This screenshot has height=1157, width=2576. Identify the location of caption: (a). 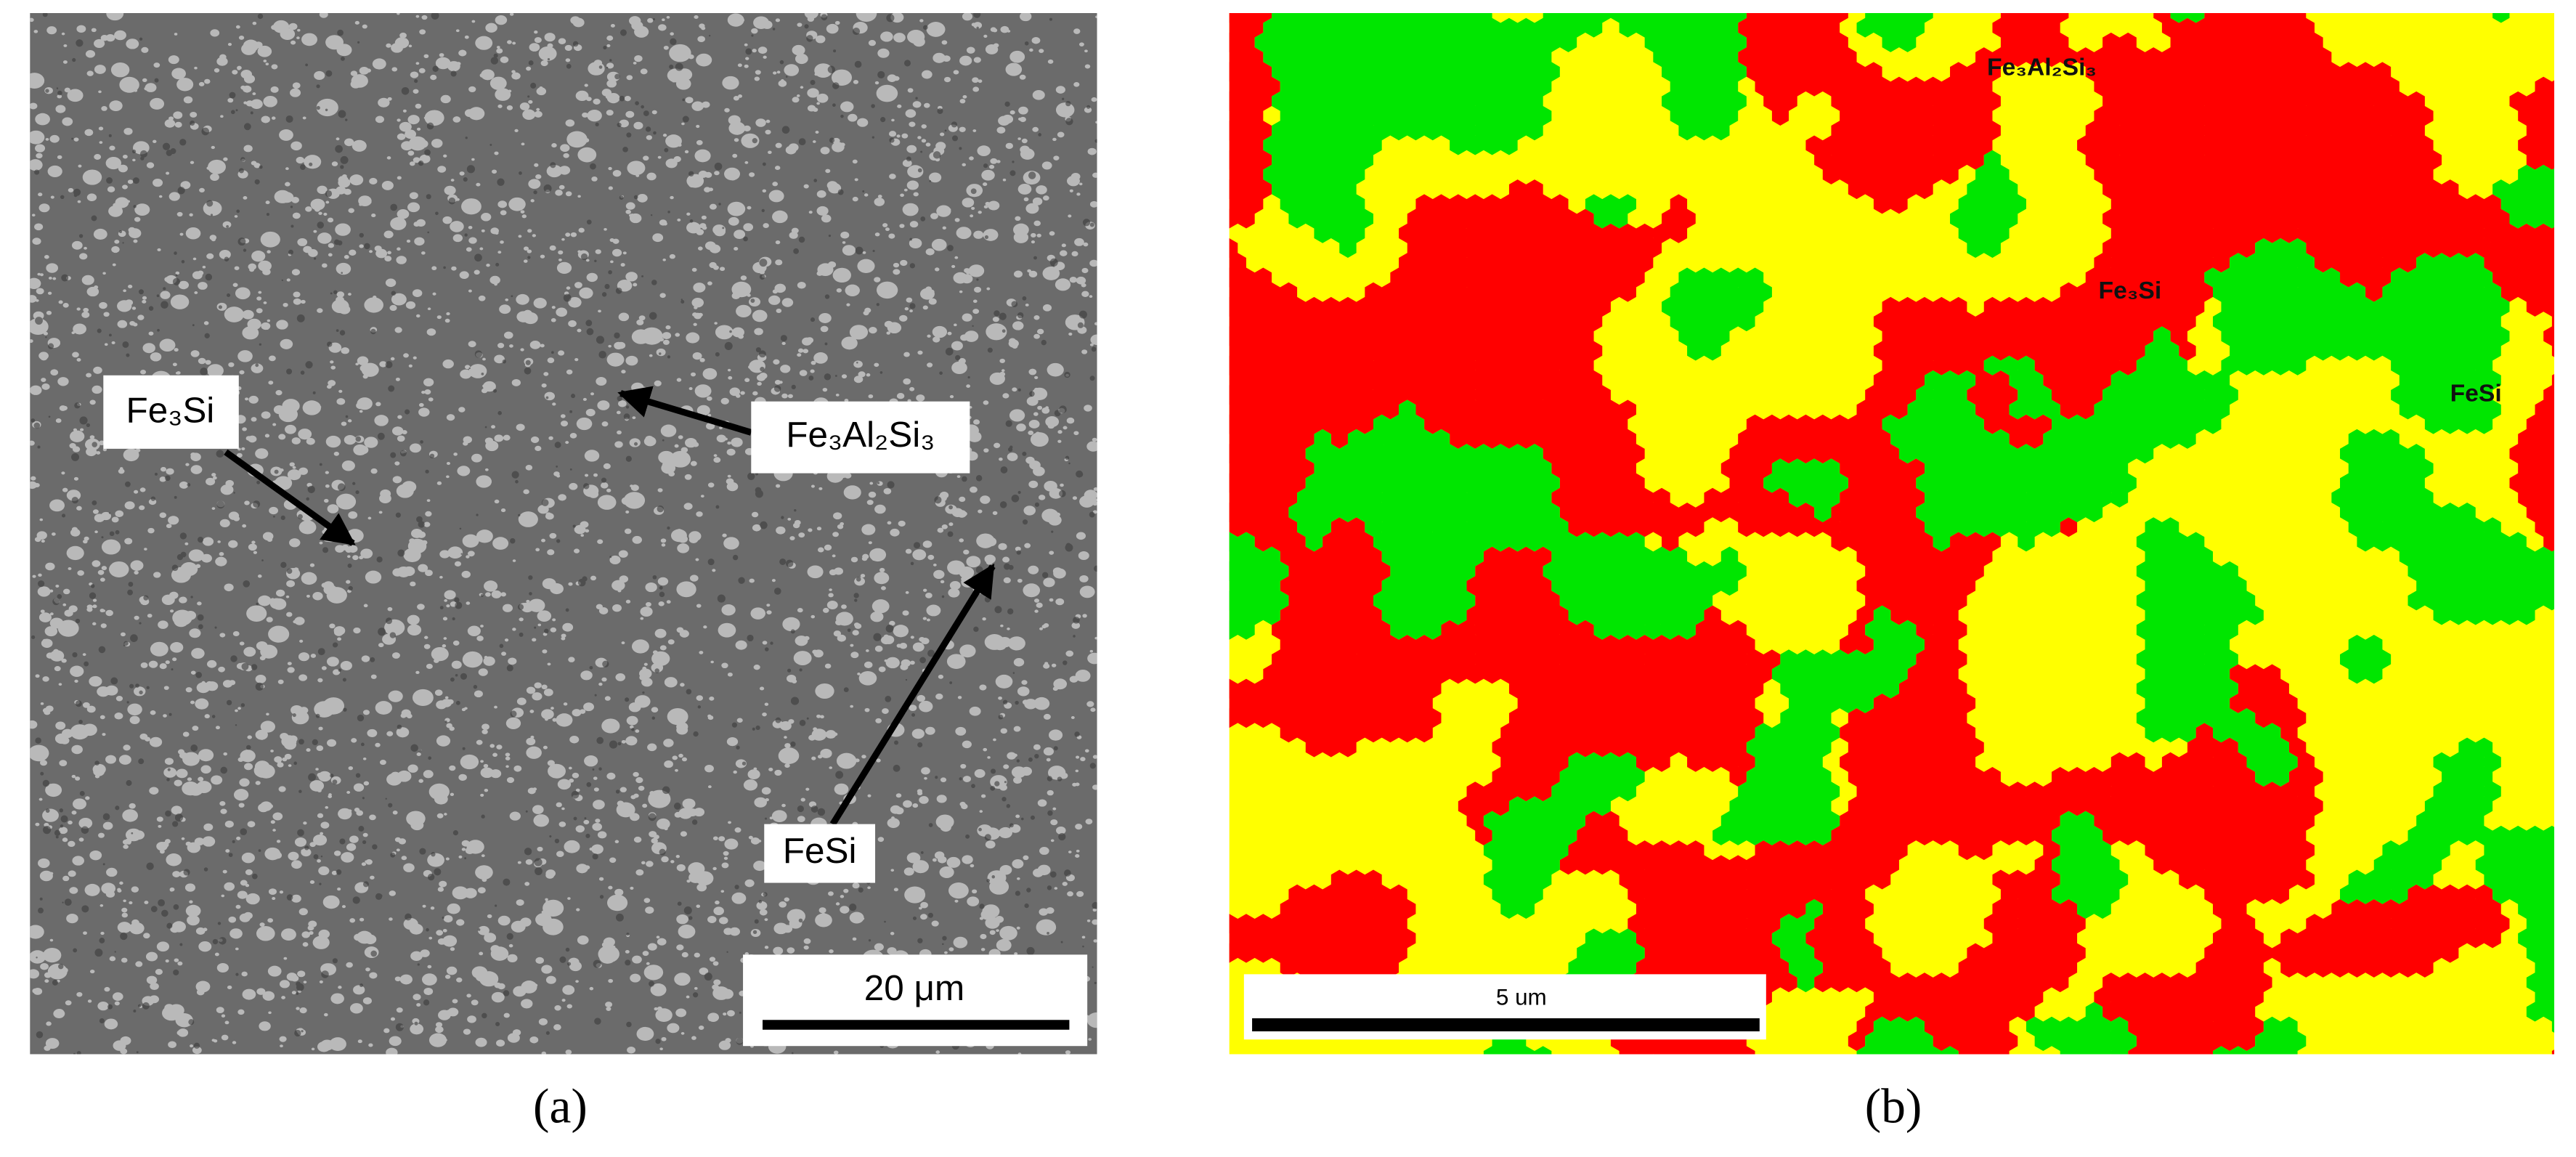
(560, 1106).